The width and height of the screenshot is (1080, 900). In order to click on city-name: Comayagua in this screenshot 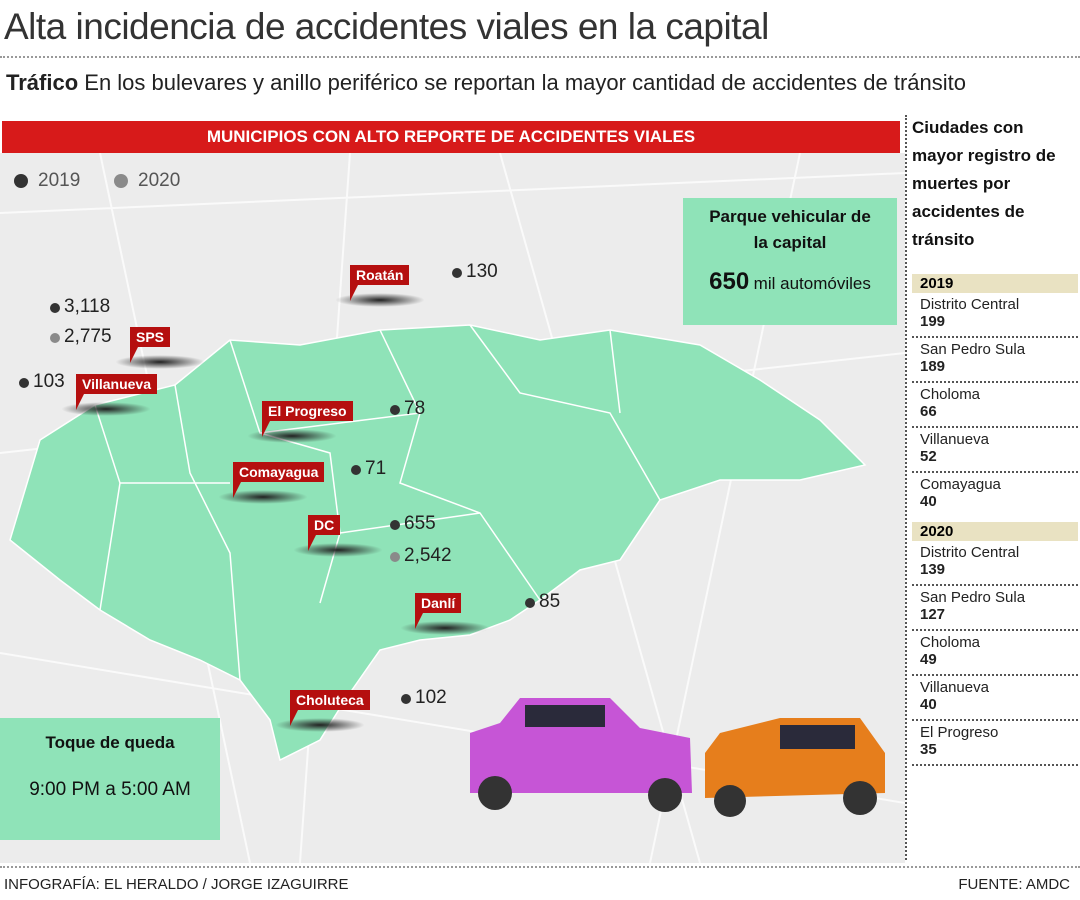, I will do `click(960, 484)`.